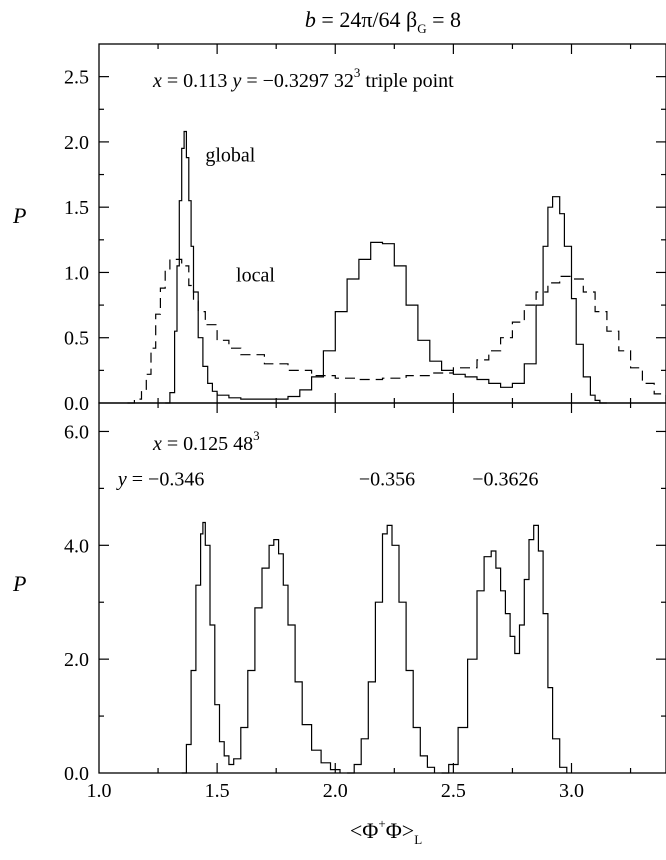 Image resolution: width=666 pixels, height=860 pixels. Describe the element at coordinates (505, 480) in the screenshot. I see `series-label: −0.3626` at that location.